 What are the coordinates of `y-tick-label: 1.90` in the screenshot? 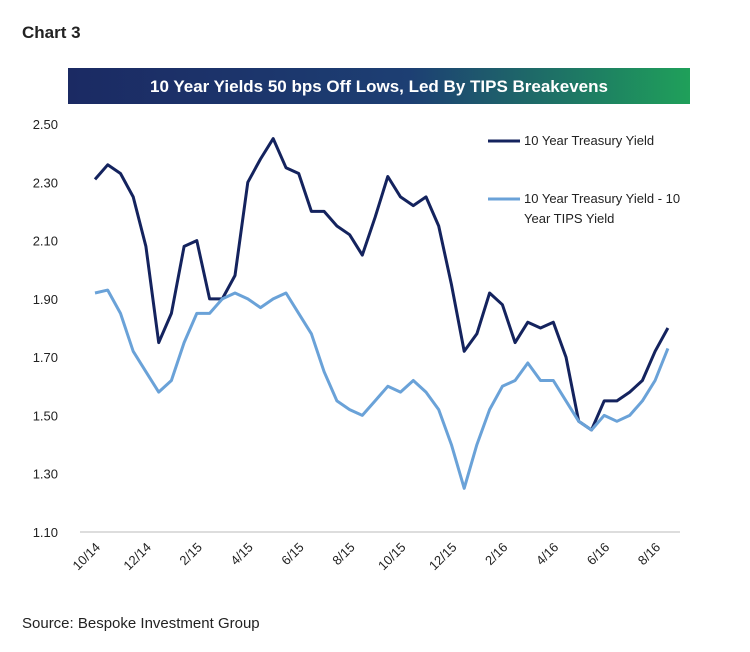 It's located at (45, 299).